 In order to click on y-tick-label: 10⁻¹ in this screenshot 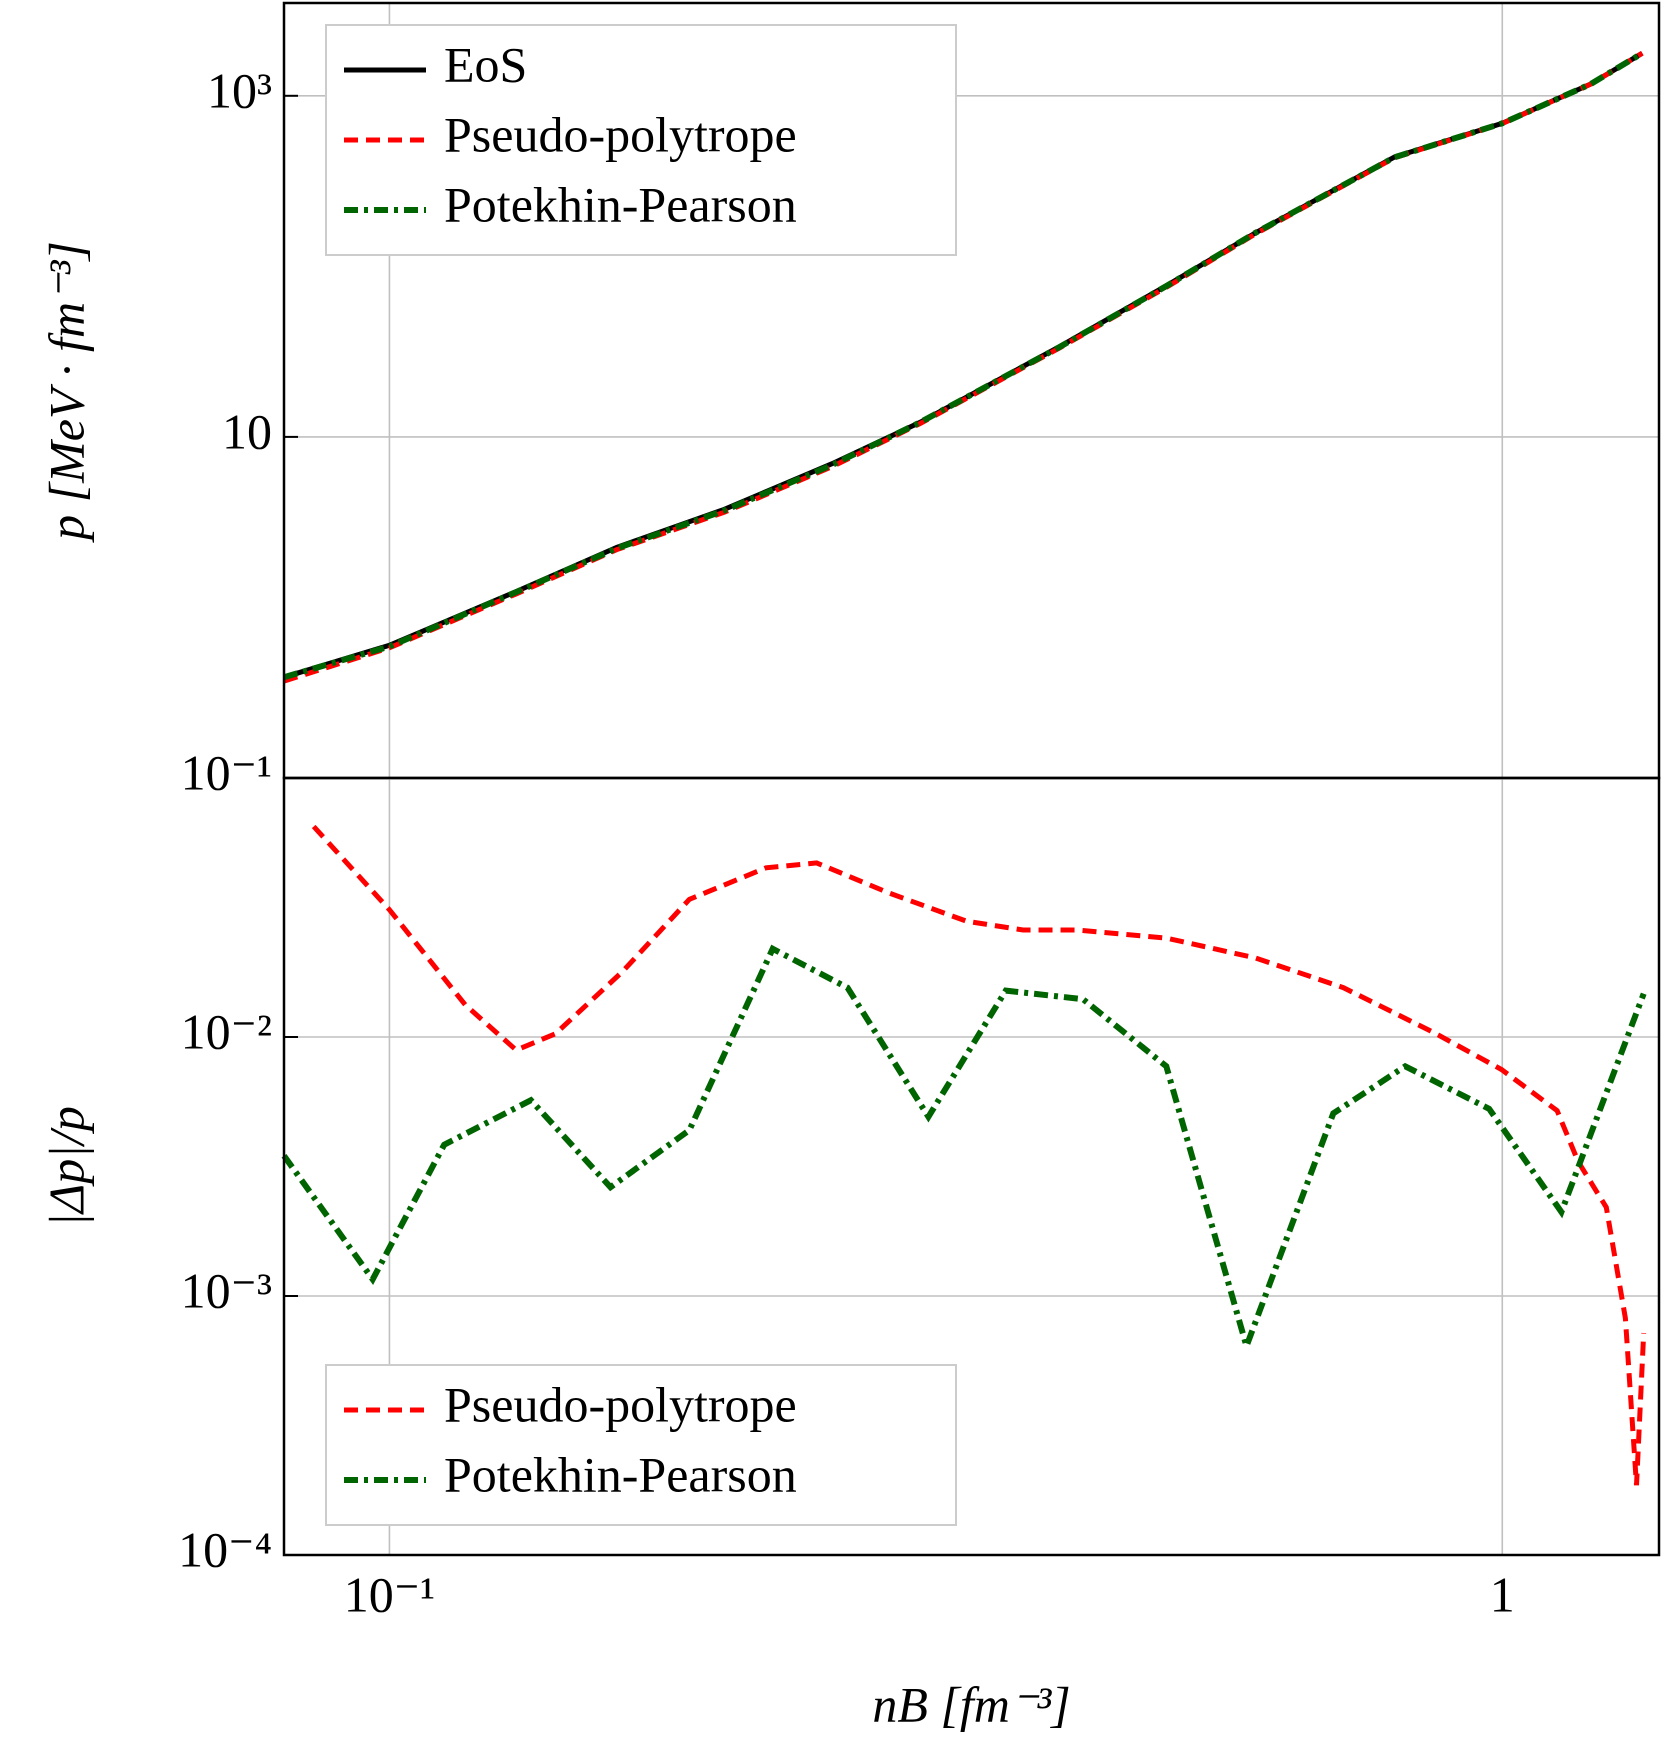, I will do `click(226, 772)`.